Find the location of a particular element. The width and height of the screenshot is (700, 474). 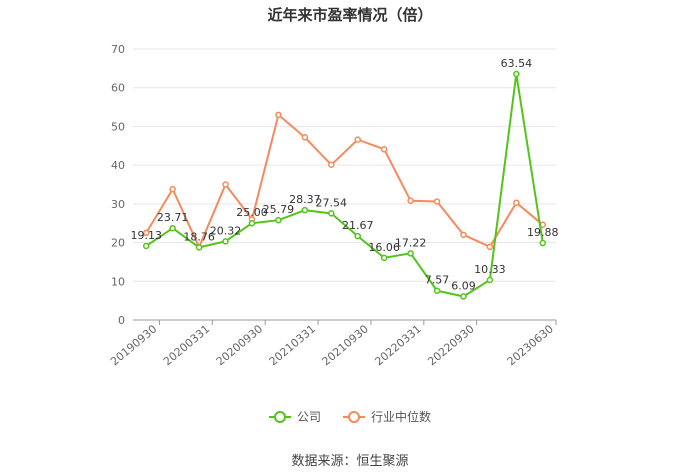

x-tick-label: 20200930 is located at coordinates (239, 345).